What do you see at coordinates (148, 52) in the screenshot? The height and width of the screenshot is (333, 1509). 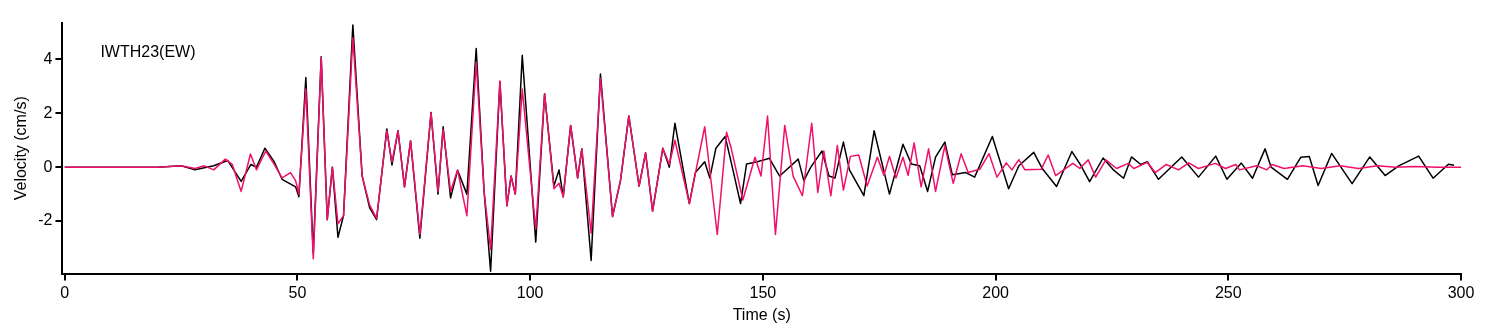 I see `annotation: IWTH23(EW)` at bounding box center [148, 52].